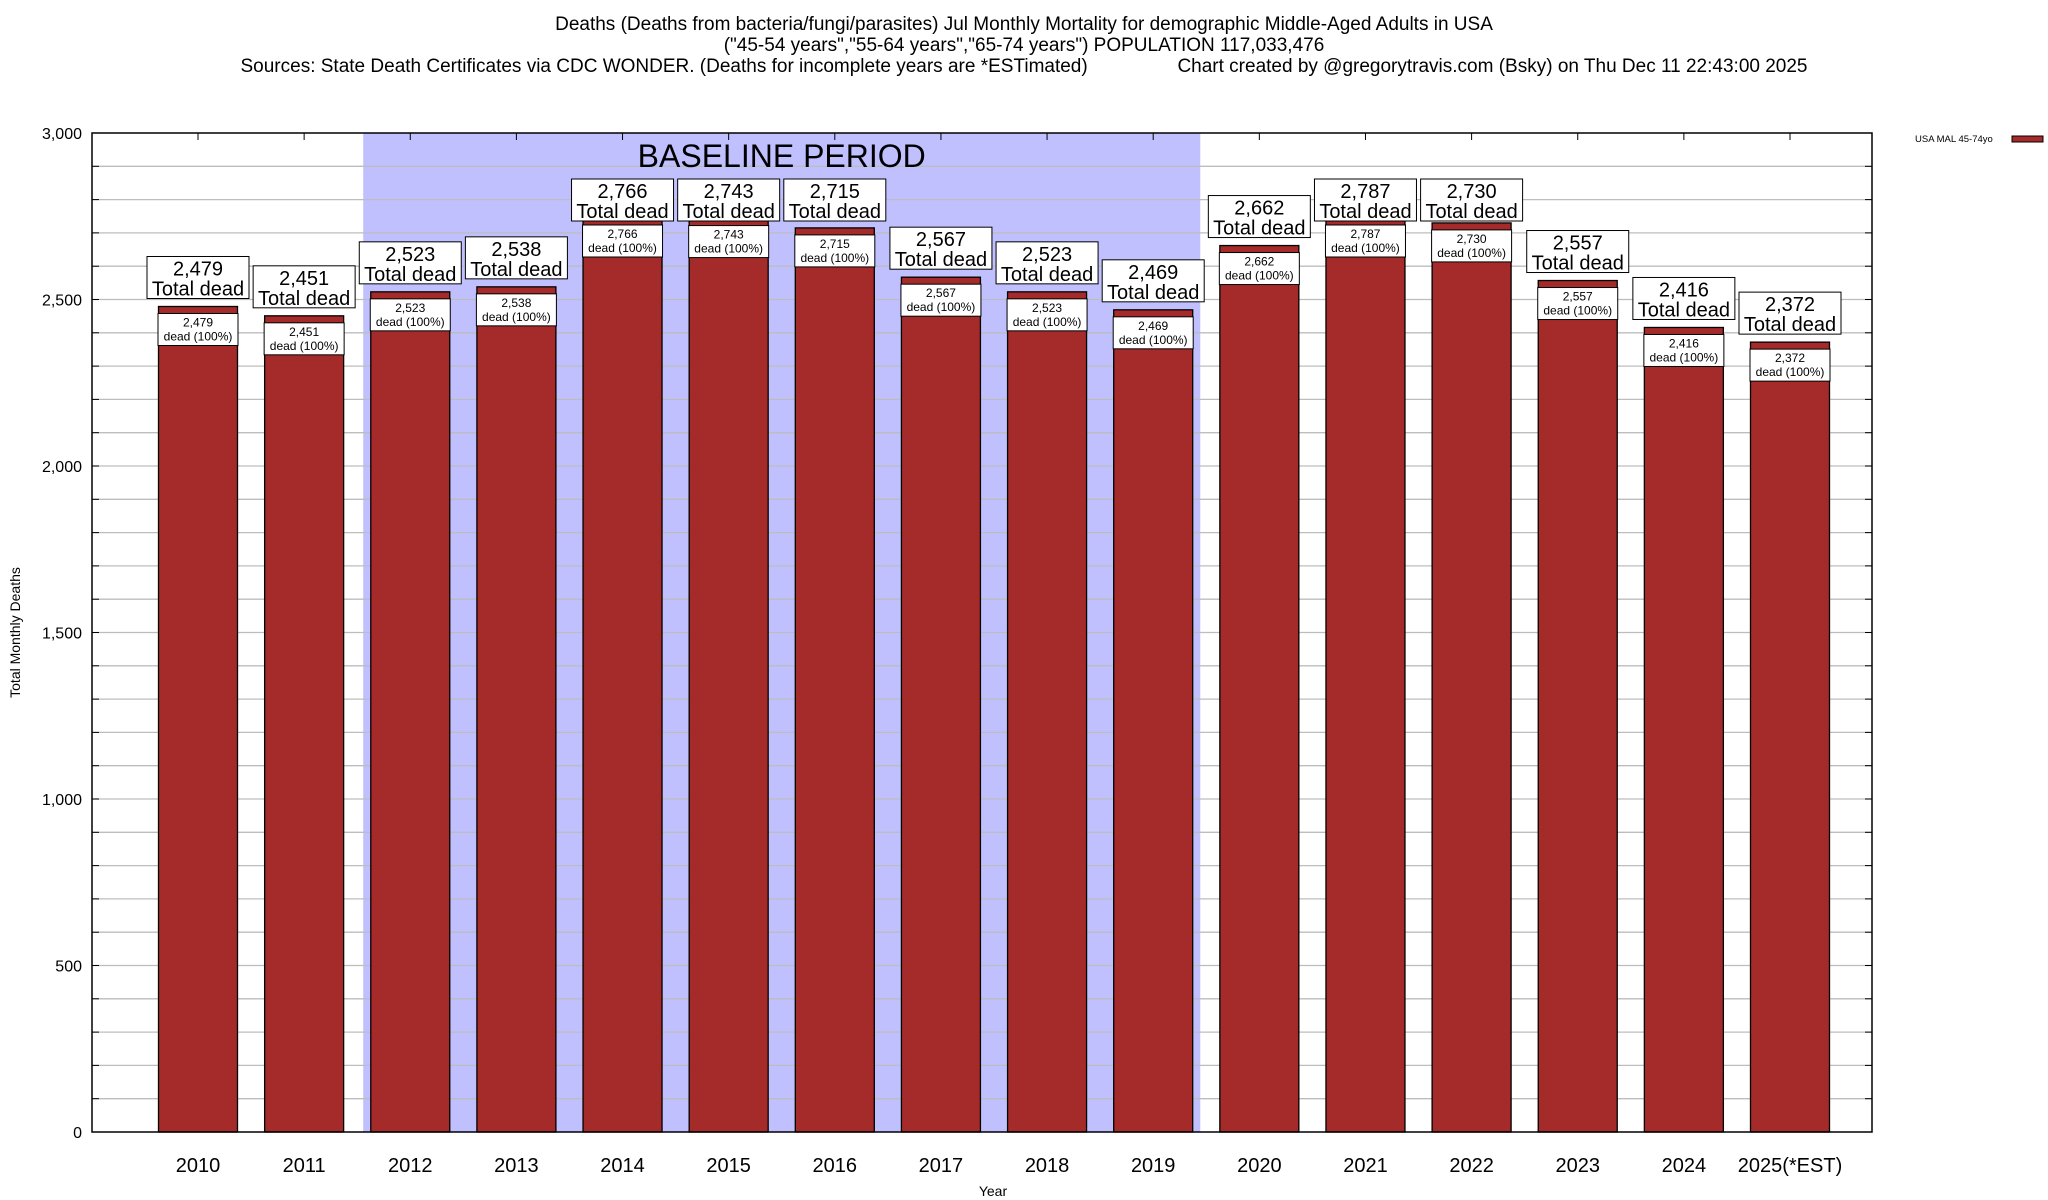 The width and height of the screenshot is (2048, 1200). I want to click on y-tick-label: 500, so click(68, 967).